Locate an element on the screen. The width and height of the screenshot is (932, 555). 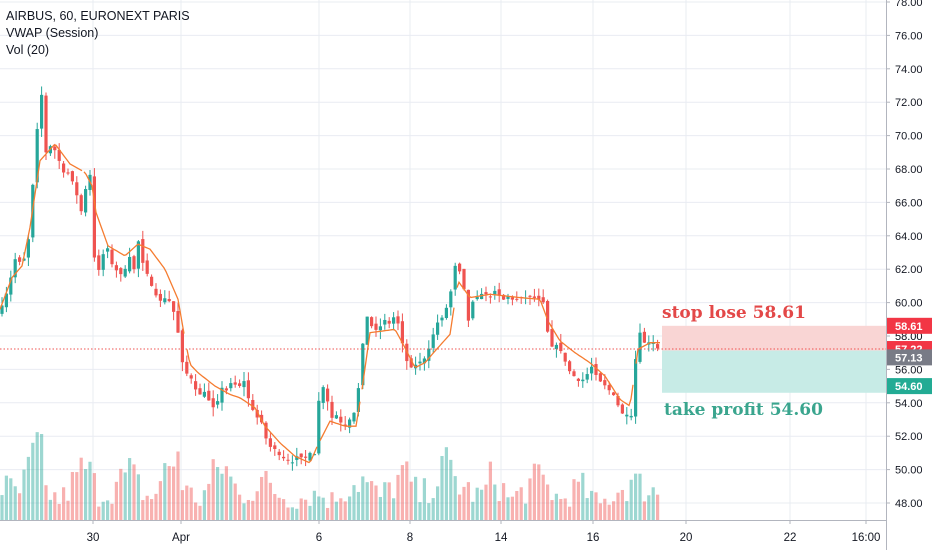
target-price-tag: 54.60 is located at coordinates (909, 386).